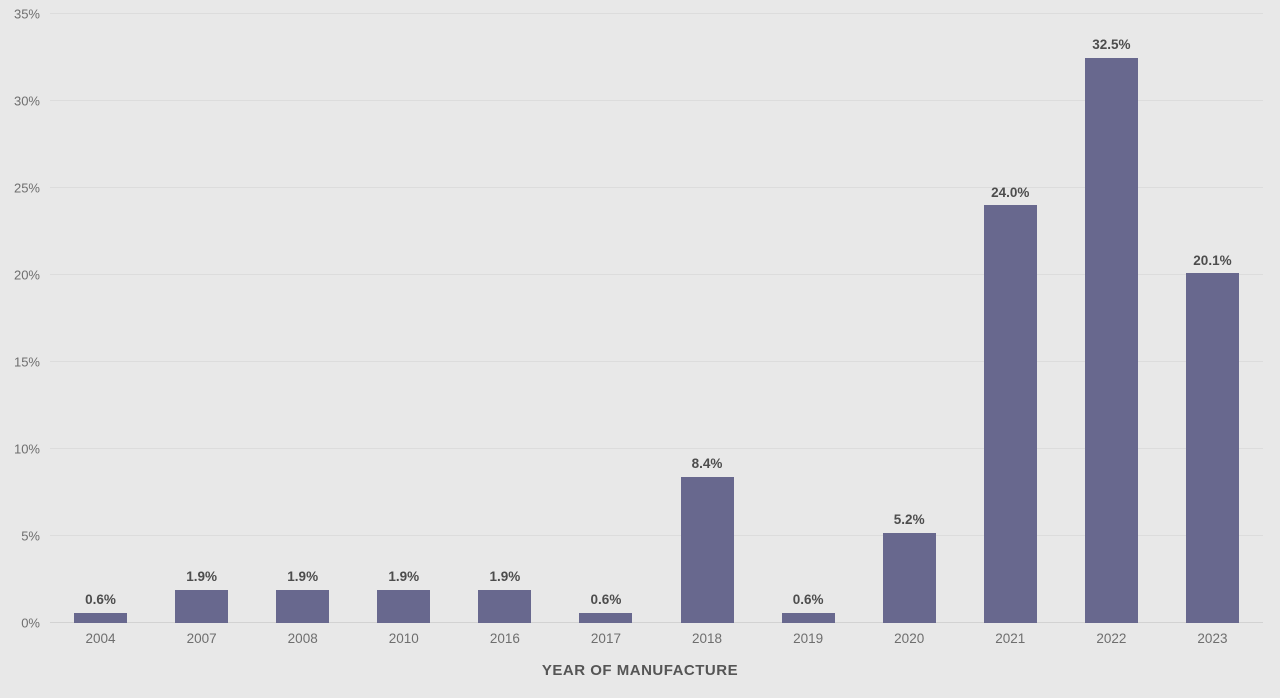  I want to click on x-tick-label: 2023, so click(1212, 638).